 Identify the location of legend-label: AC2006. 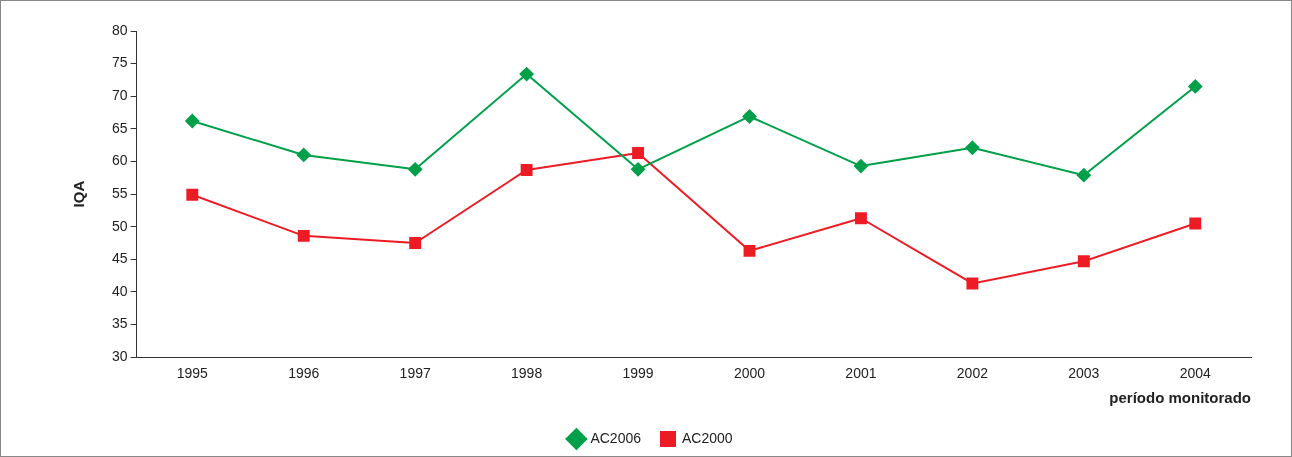
(616, 437).